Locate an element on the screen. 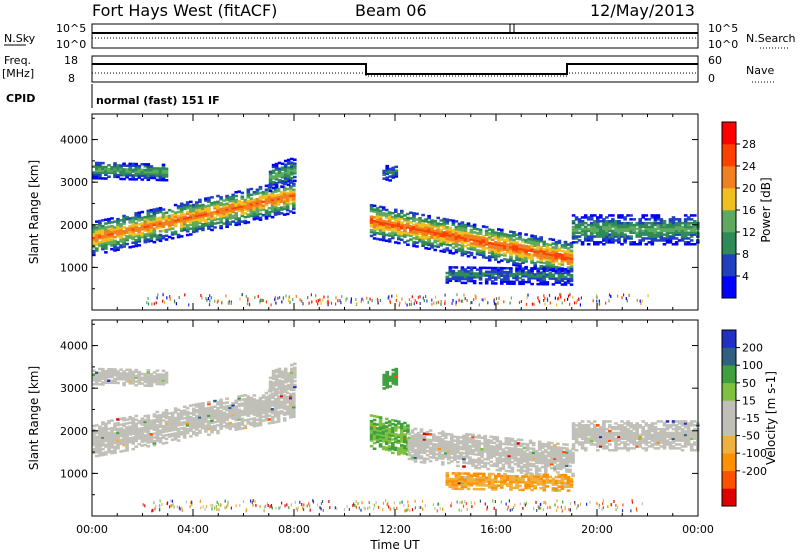 This screenshot has width=800, height=558. nave-label: Nave is located at coordinates (760, 70).